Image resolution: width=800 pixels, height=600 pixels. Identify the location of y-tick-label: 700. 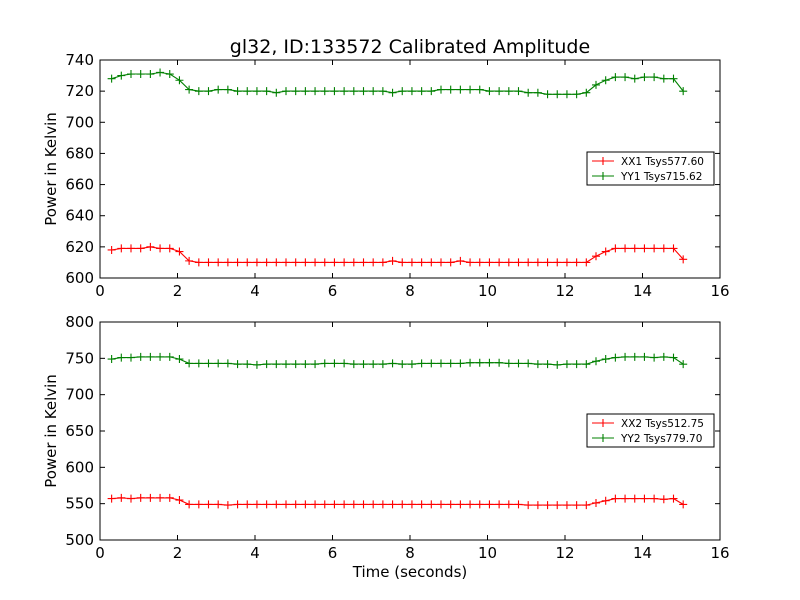
(79, 122).